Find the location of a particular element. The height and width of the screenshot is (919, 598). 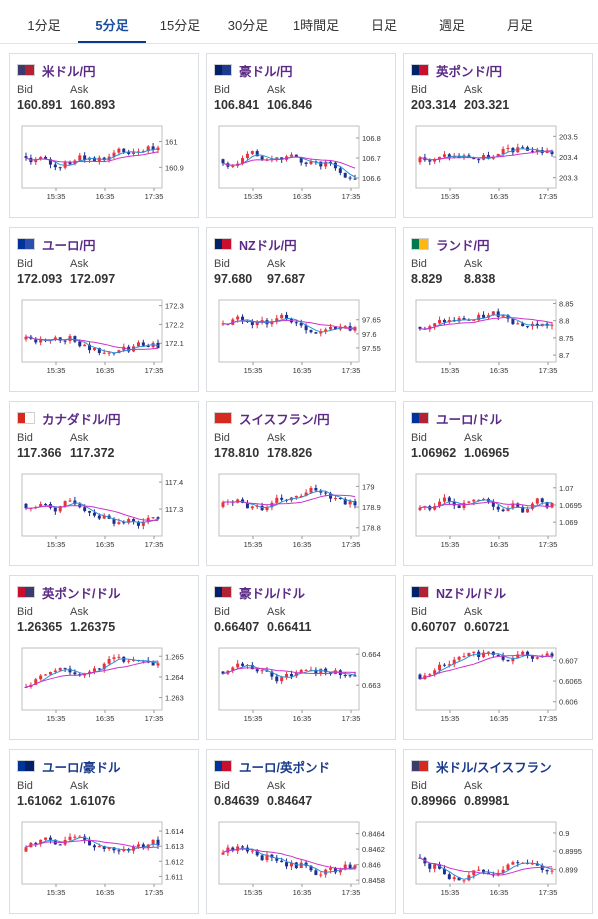

price-chart: 0.607 0.6065 0.606 15:35 16:35 17:35 is located at coordinates (501, 686).